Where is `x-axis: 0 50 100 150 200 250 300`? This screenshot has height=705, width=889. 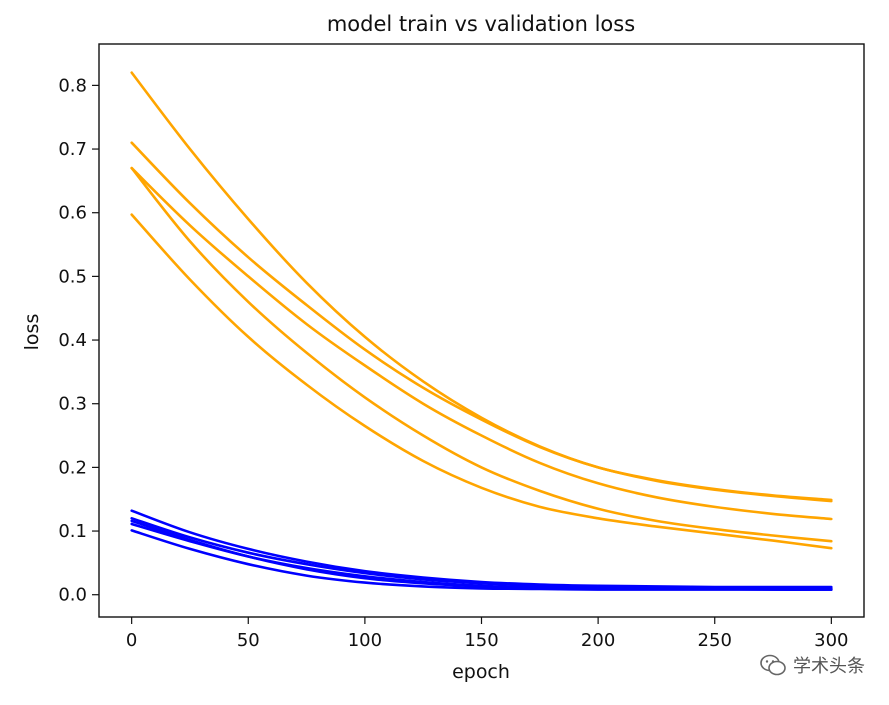
x-axis: 0 50 100 150 200 250 300 is located at coordinates (487, 634).